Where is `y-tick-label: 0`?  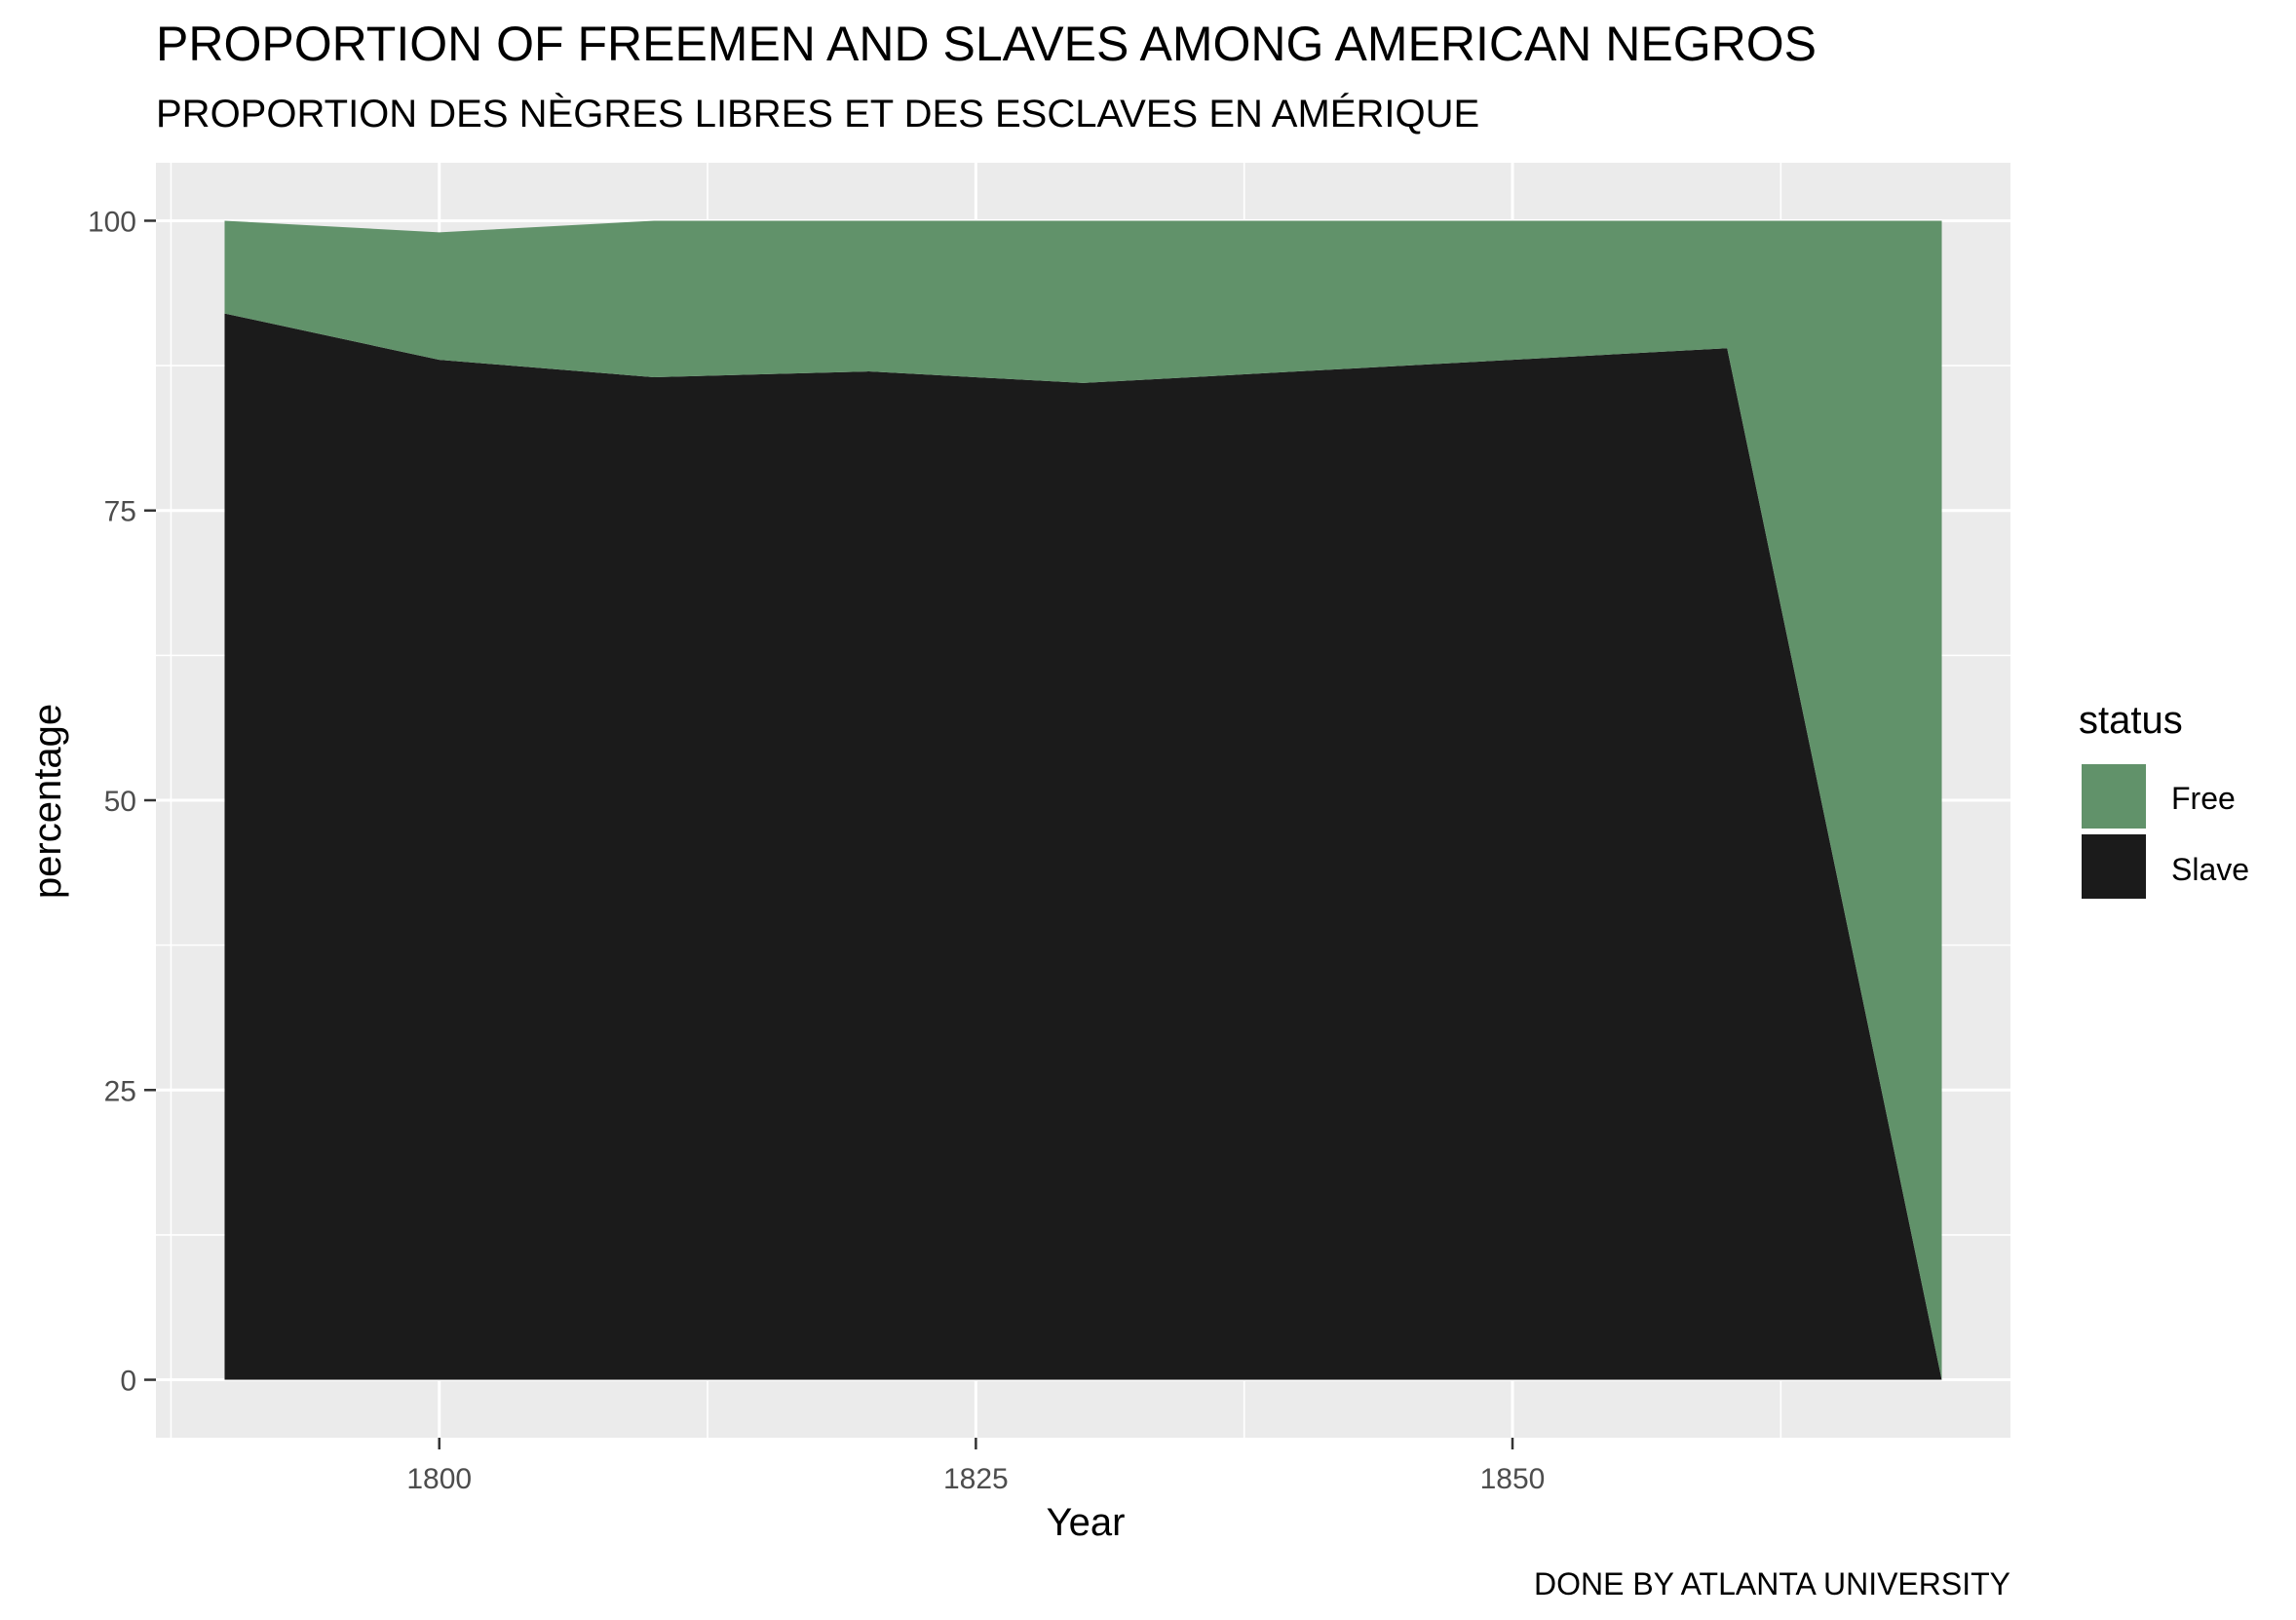
y-tick-label: 0 is located at coordinates (128, 1382).